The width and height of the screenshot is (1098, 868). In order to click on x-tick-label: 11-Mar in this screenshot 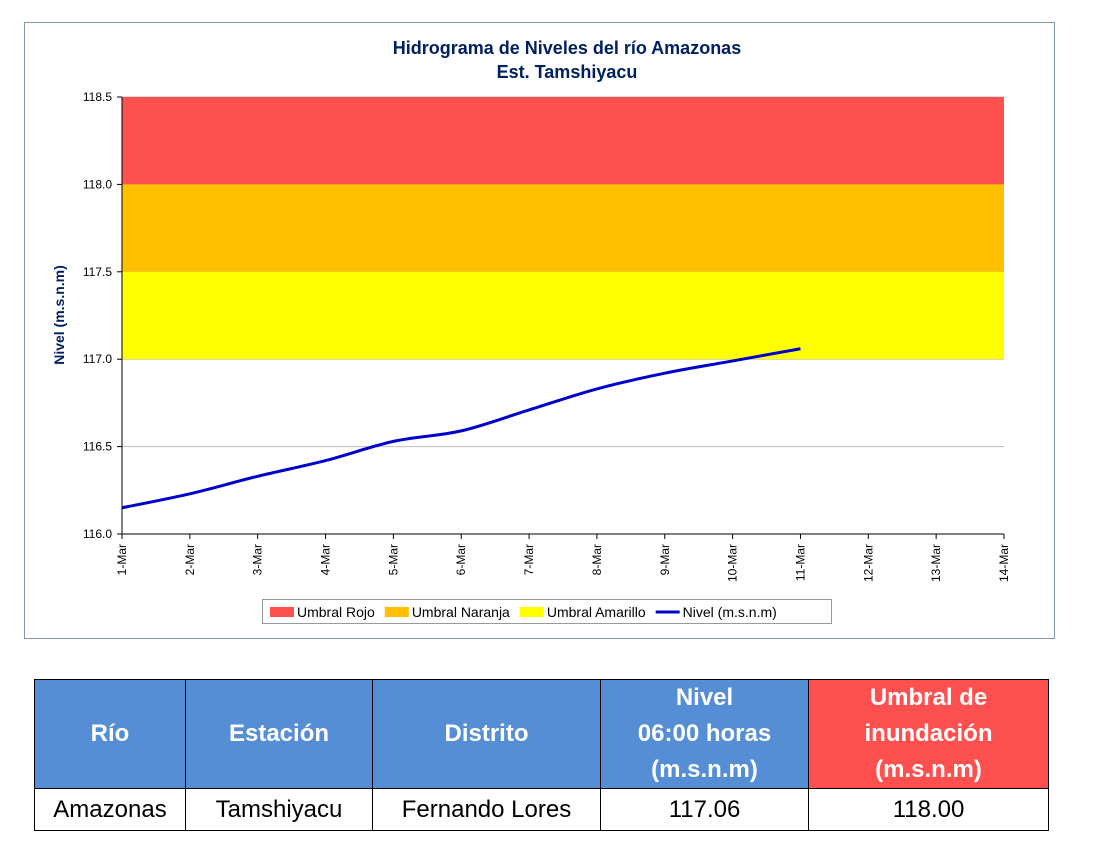, I will do `click(800, 562)`.